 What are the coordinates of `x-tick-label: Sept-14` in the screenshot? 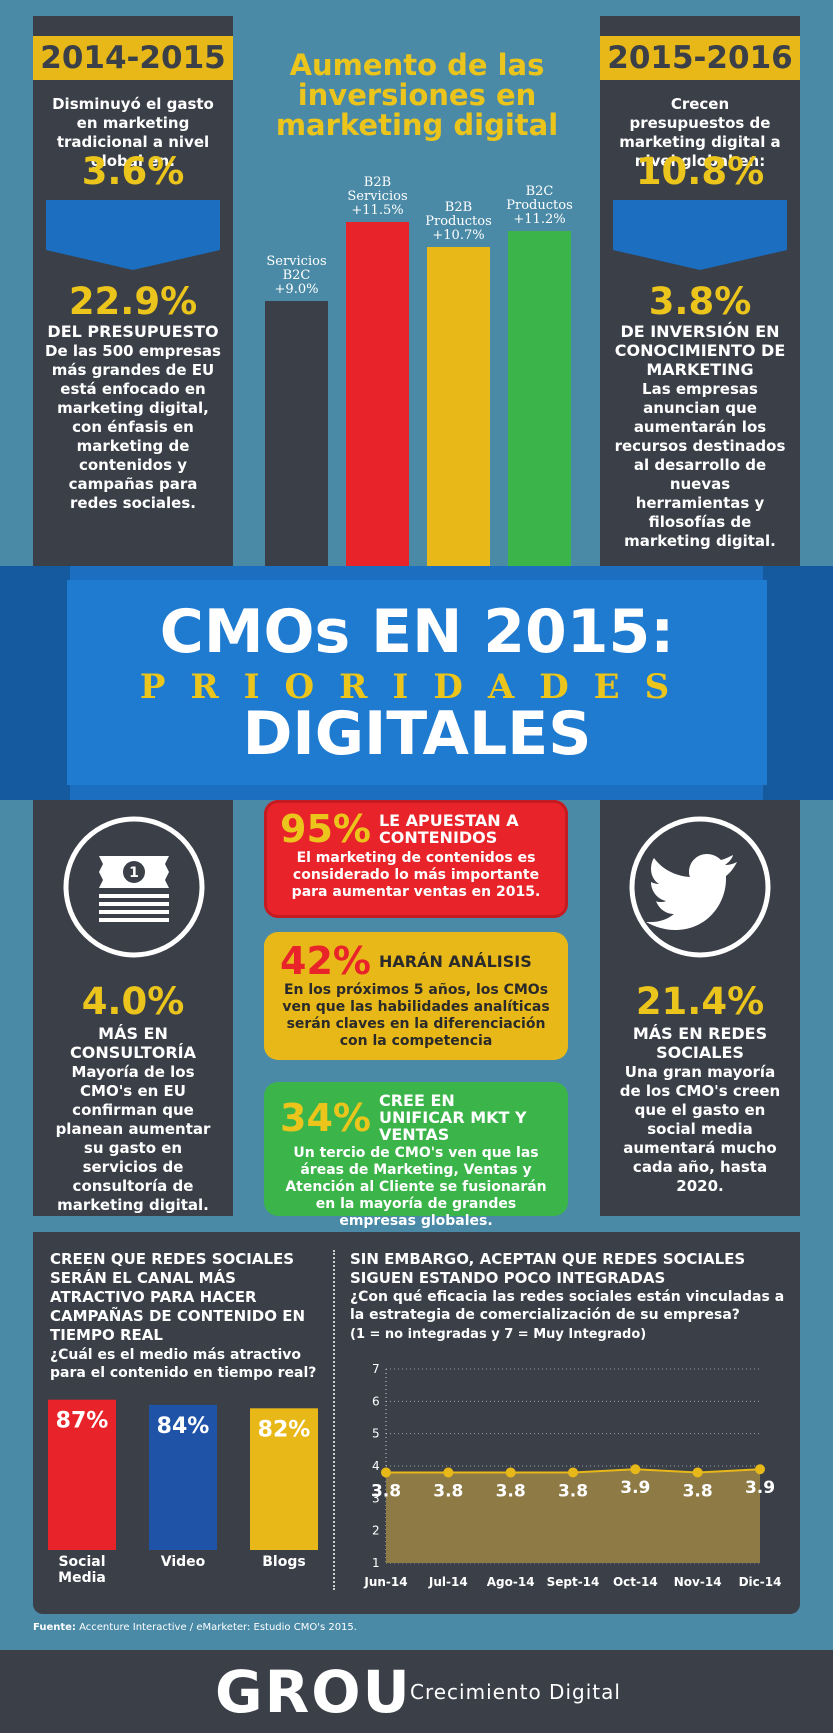 It's located at (573, 1582).